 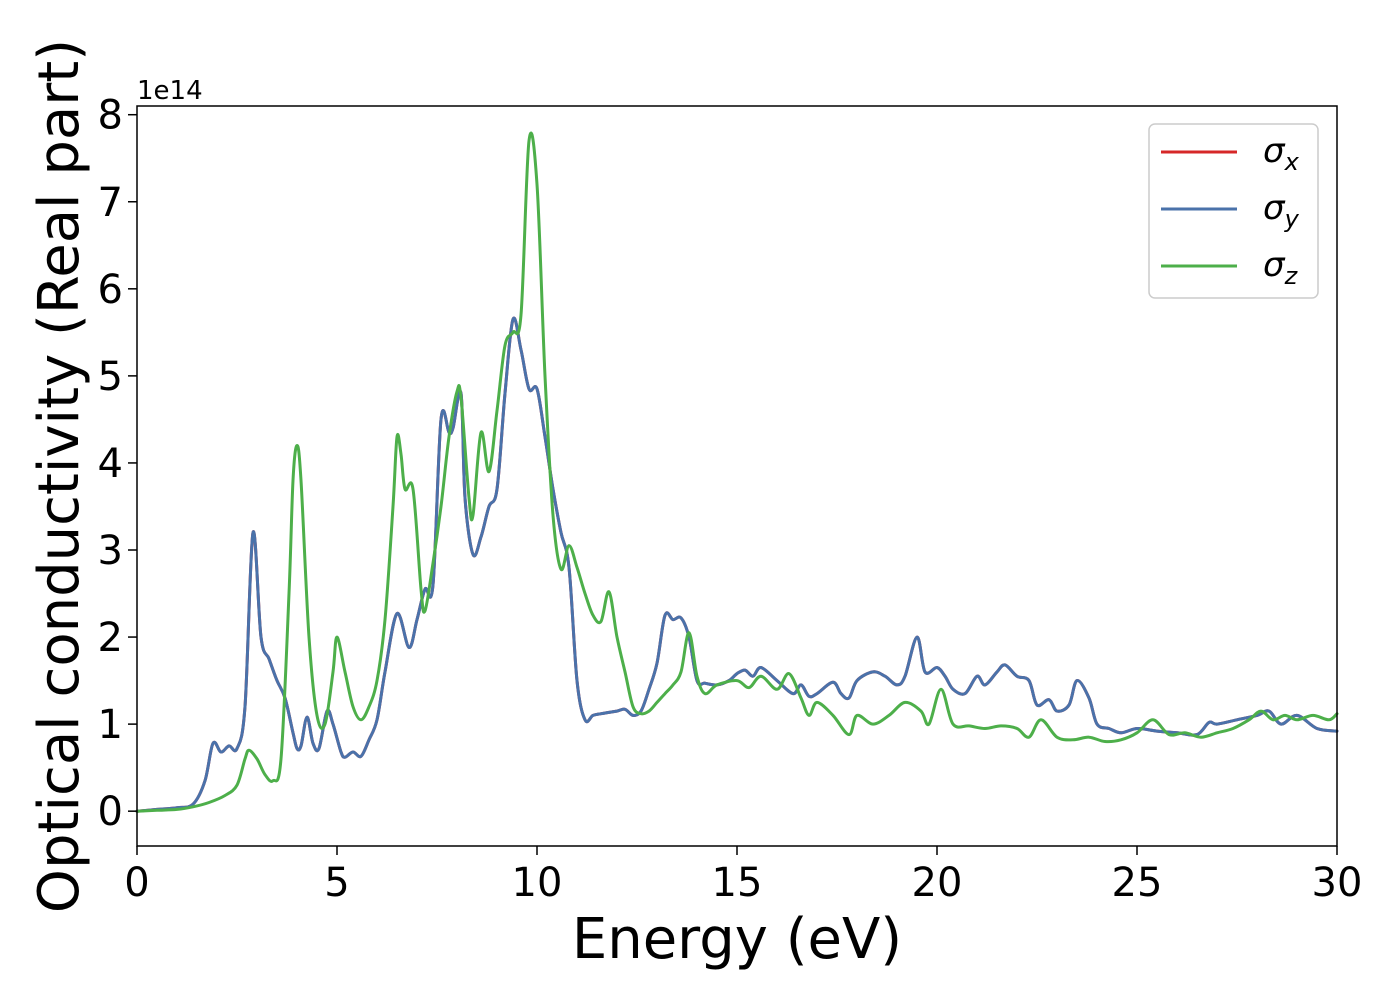 I want to click on x-axis-ticks: 0 5 10 15 20 25 30, so click(x=743, y=876).